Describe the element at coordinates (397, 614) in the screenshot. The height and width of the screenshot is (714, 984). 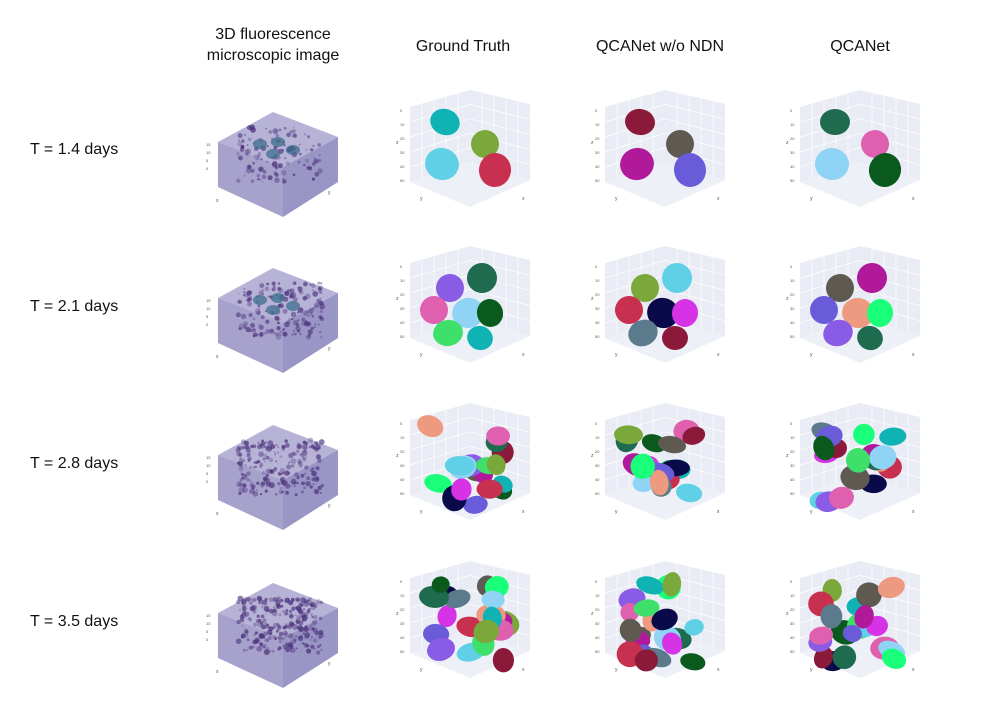
I see `axis-label-z: z` at that location.